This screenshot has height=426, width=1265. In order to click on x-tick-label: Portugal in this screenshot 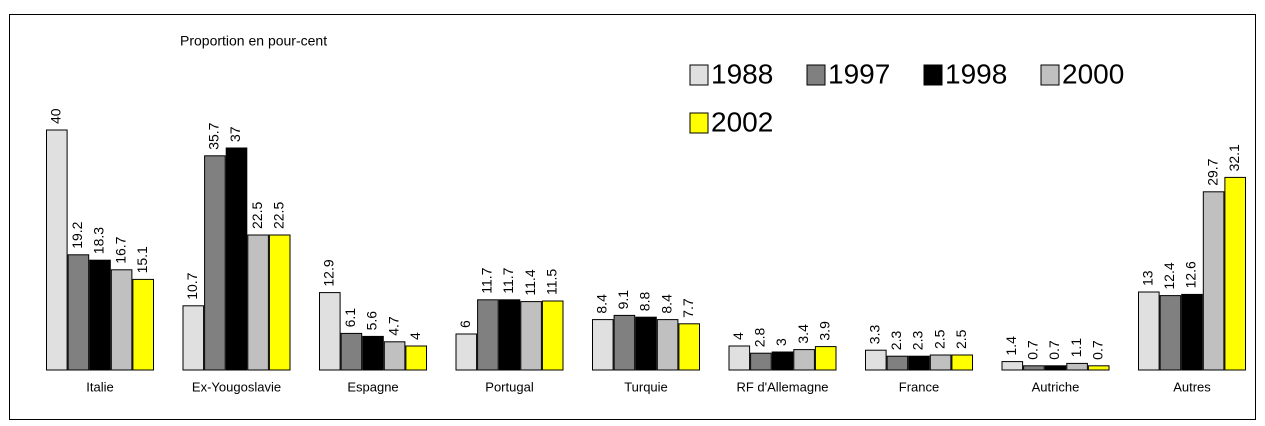, I will do `click(509, 386)`.